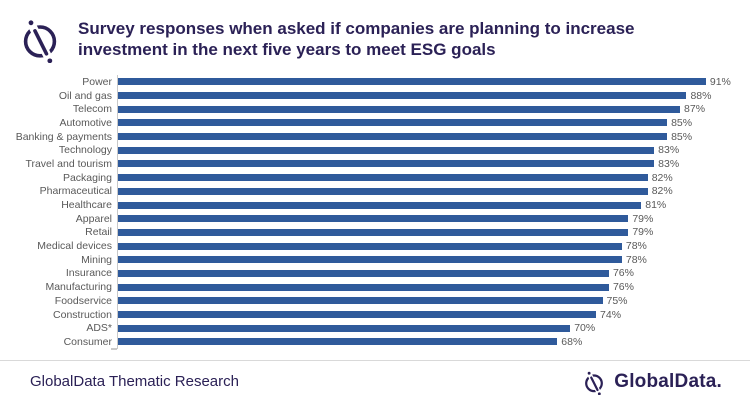  Describe the element at coordinates (720, 81) in the screenshot. I see `value-label: 91%` at that location.